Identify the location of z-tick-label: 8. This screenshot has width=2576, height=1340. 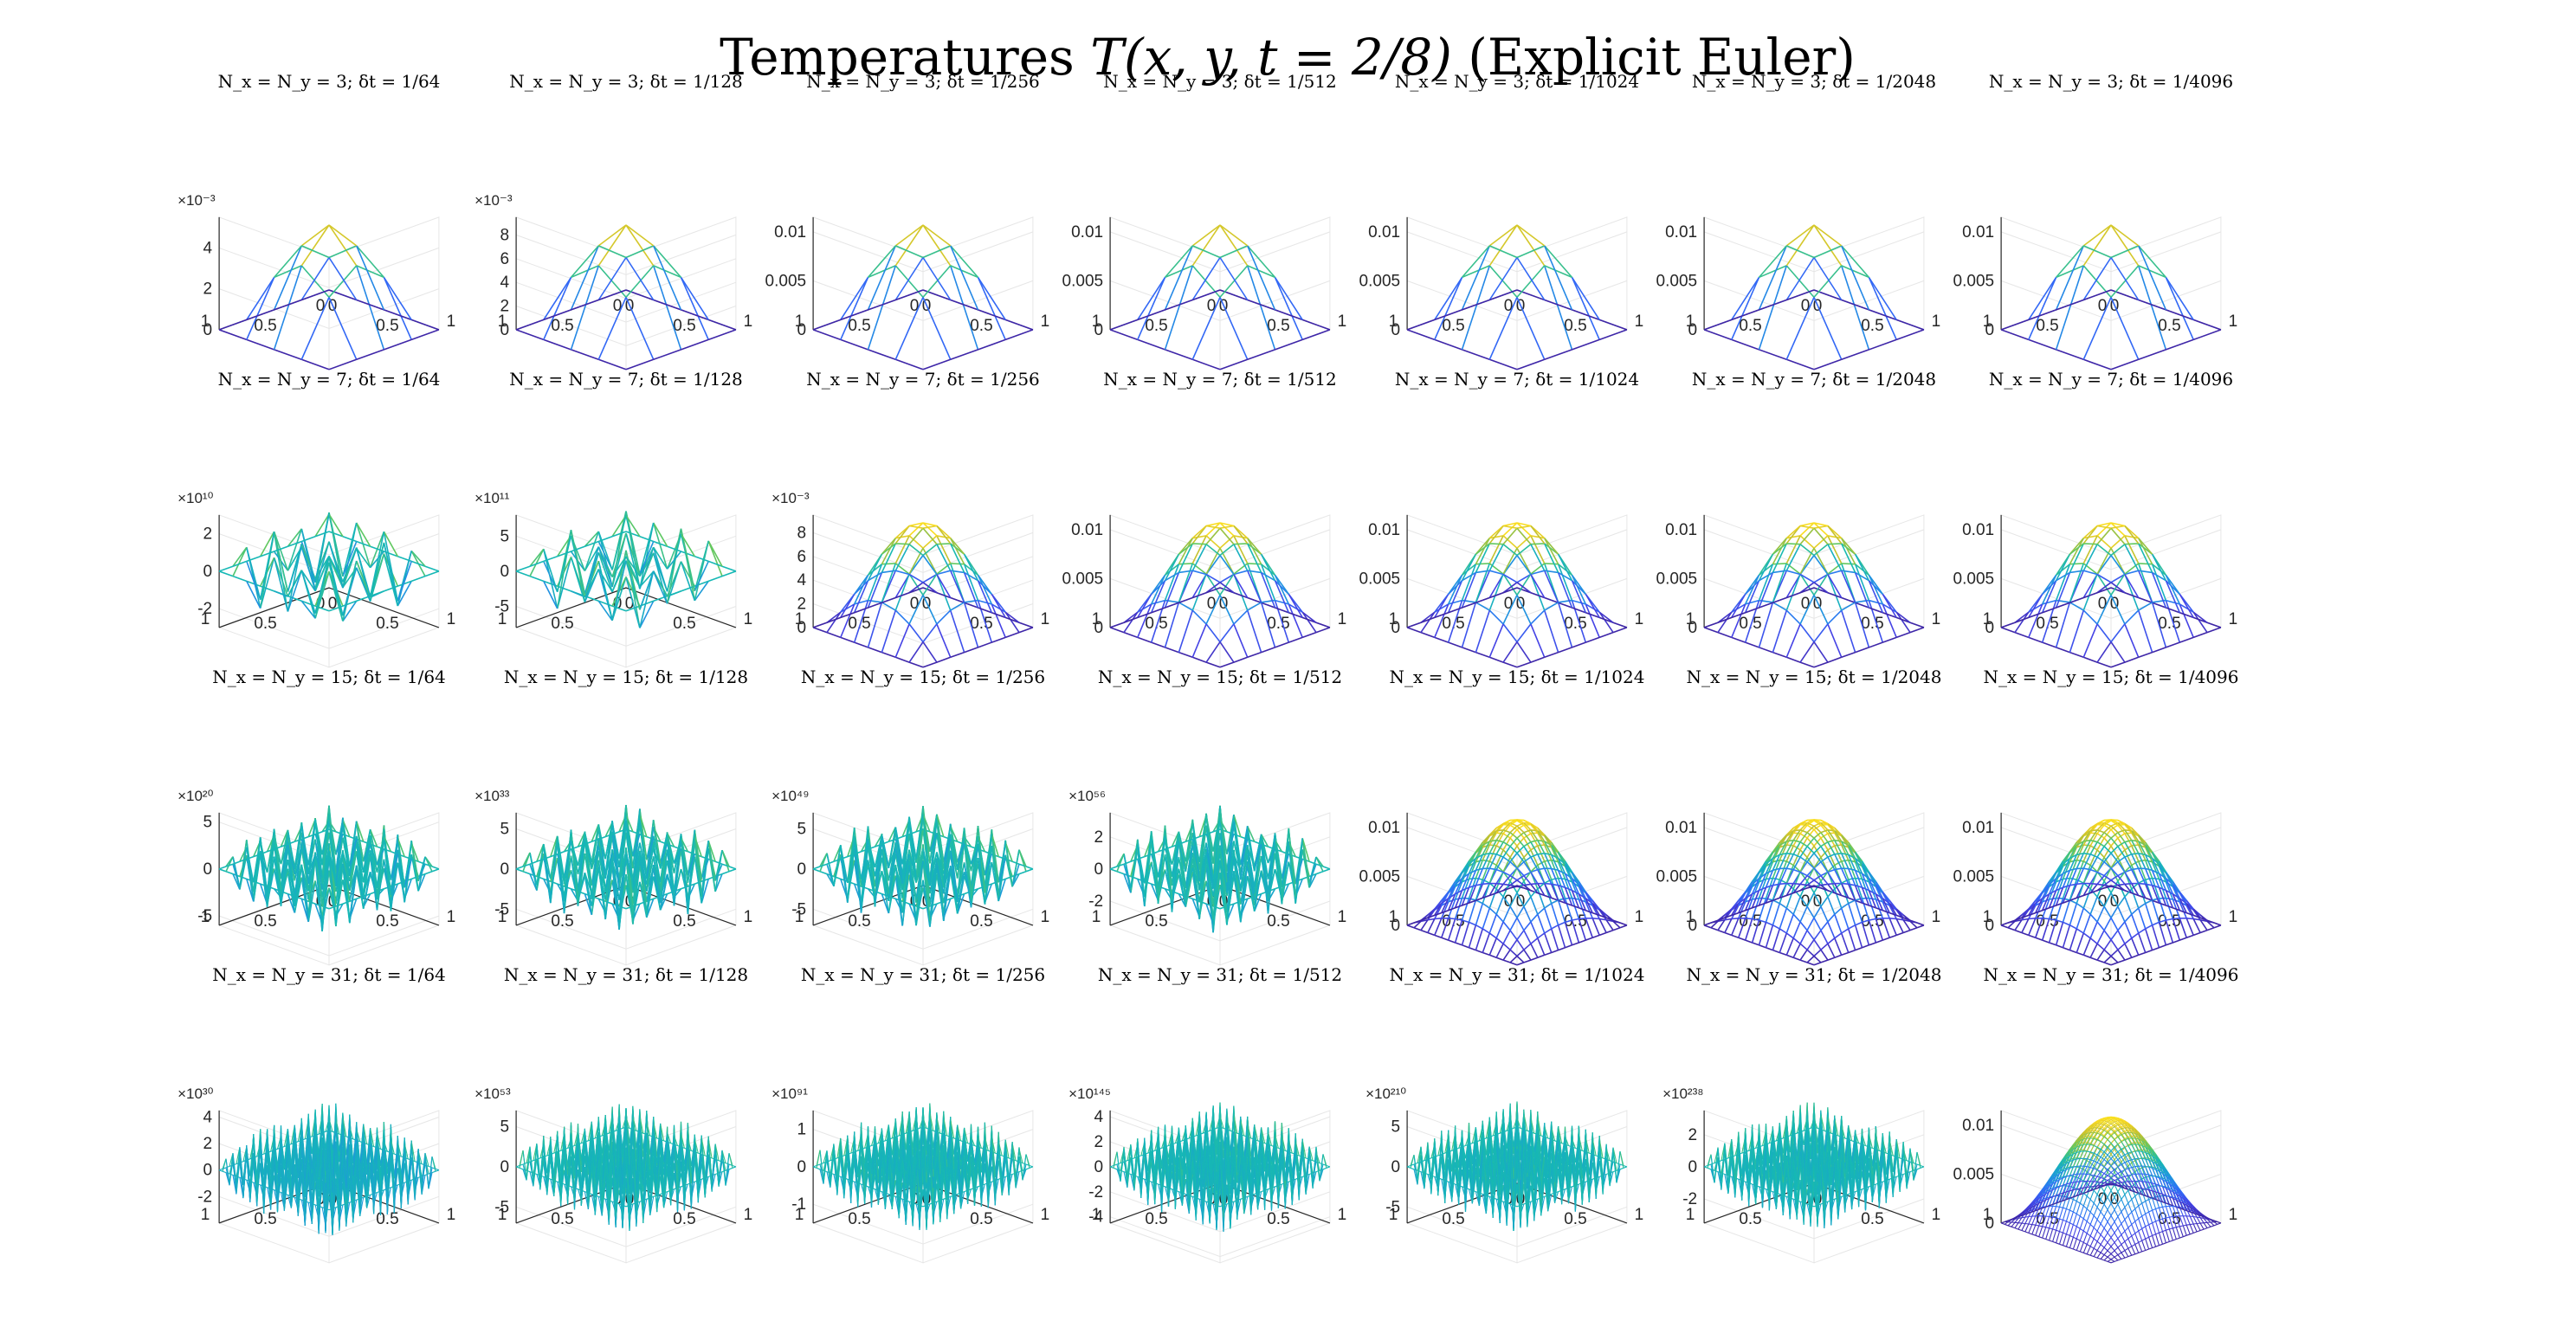
(505, 235).